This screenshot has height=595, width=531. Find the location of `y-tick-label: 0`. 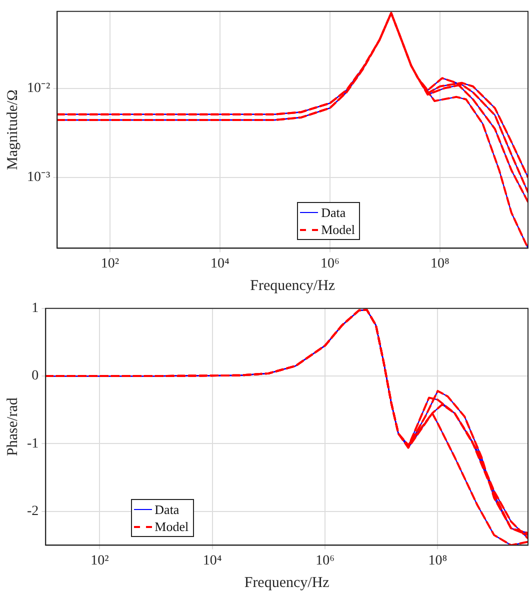

y-tick-label: 0 is located at coordinates (35, 376).